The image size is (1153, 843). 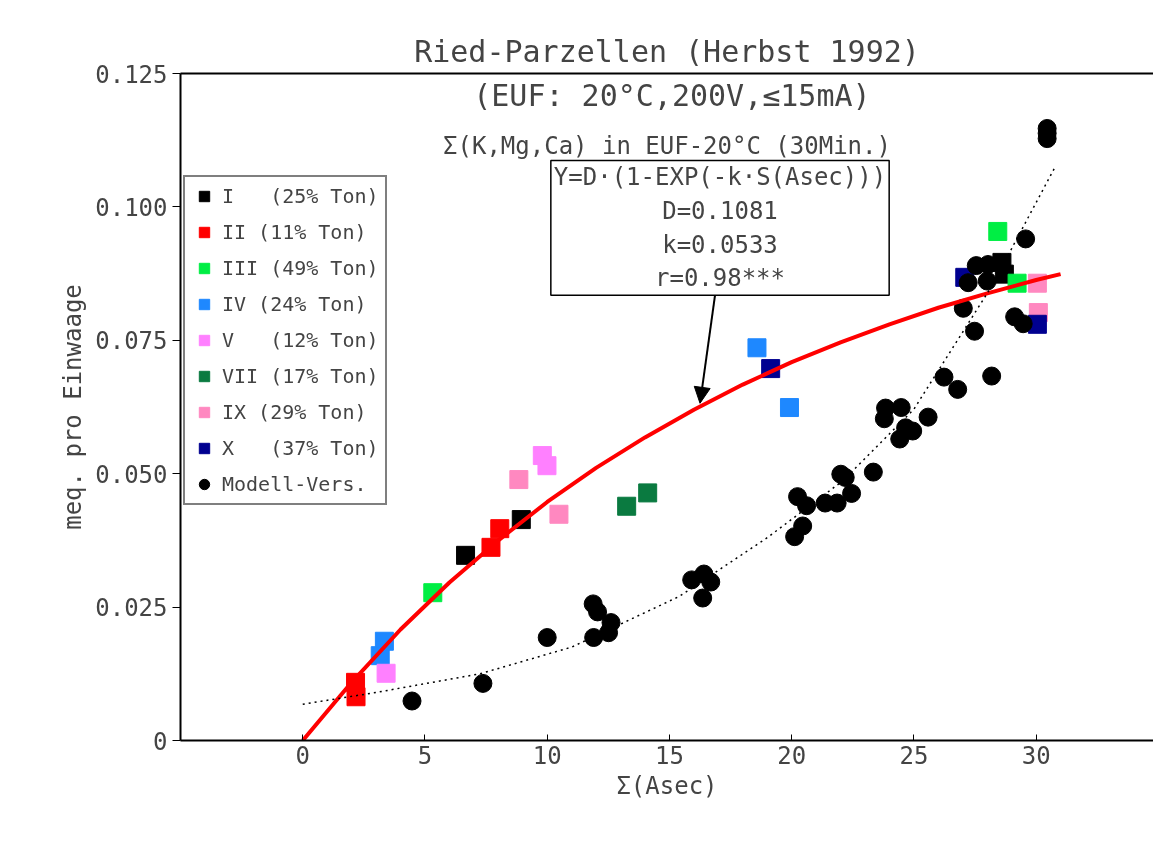 What do you see at coordinates (720, 228) in the screenshot?
I see `annotation: Y=D·(1-EXP(-k·S(Asec))) D=0.1081 k=0.0533 r=0.98***` at bounding box center [720, 228].